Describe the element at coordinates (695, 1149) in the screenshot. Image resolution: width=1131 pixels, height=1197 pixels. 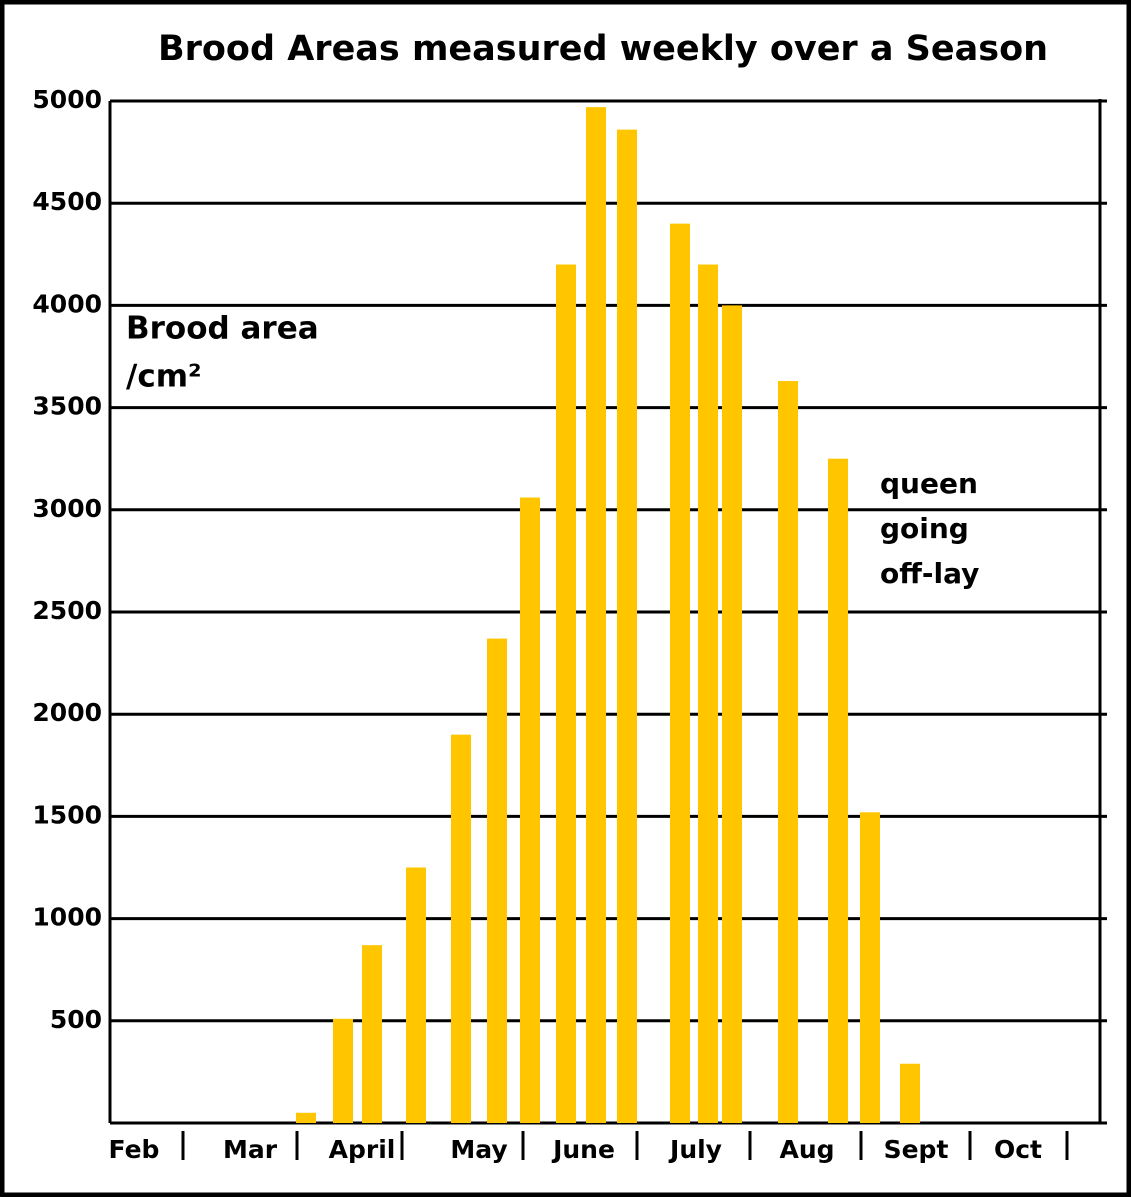
I see `x-tick-label: July` at that location.